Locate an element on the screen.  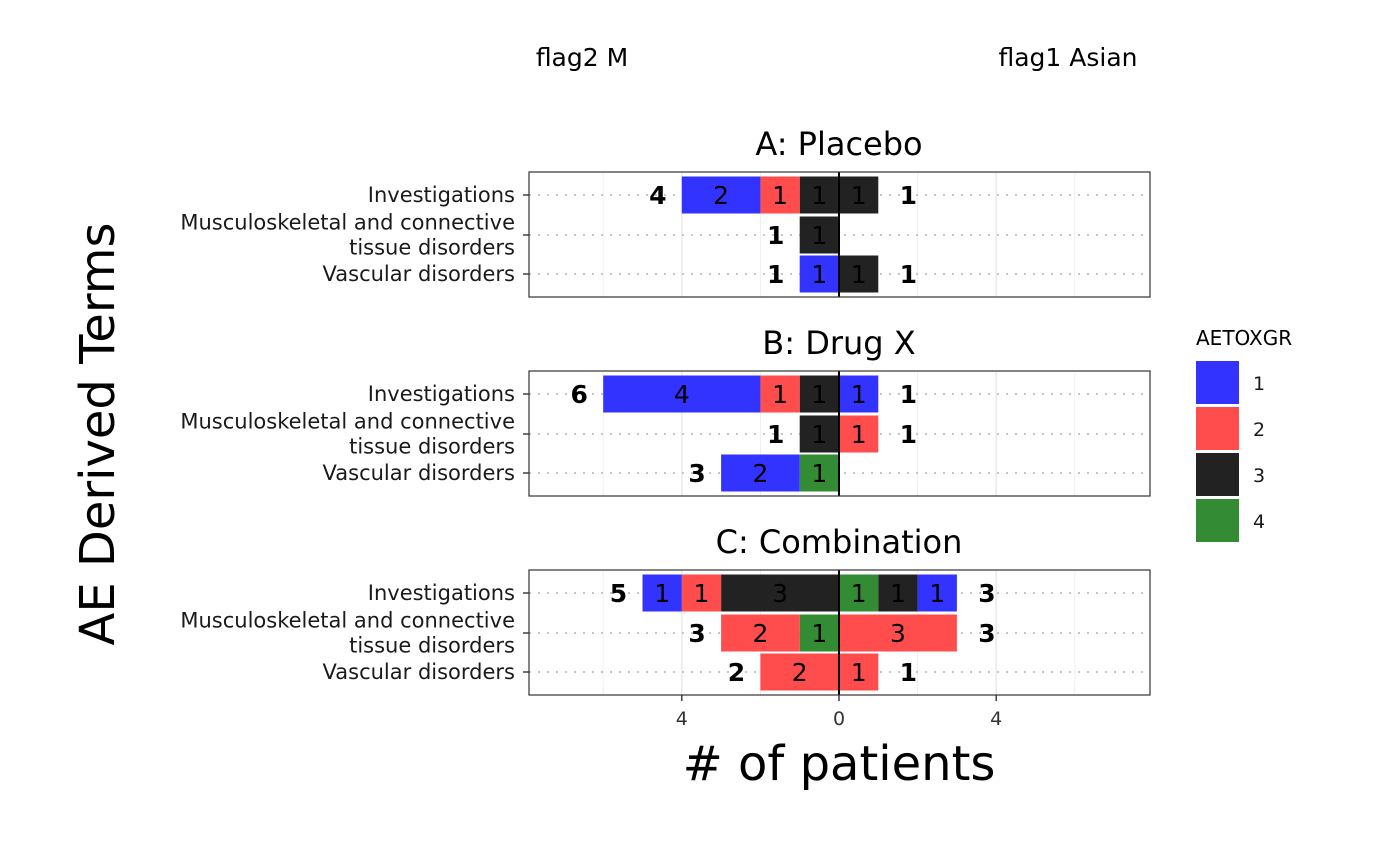
legend-label: 3 is located at coordinates (1259, 476).